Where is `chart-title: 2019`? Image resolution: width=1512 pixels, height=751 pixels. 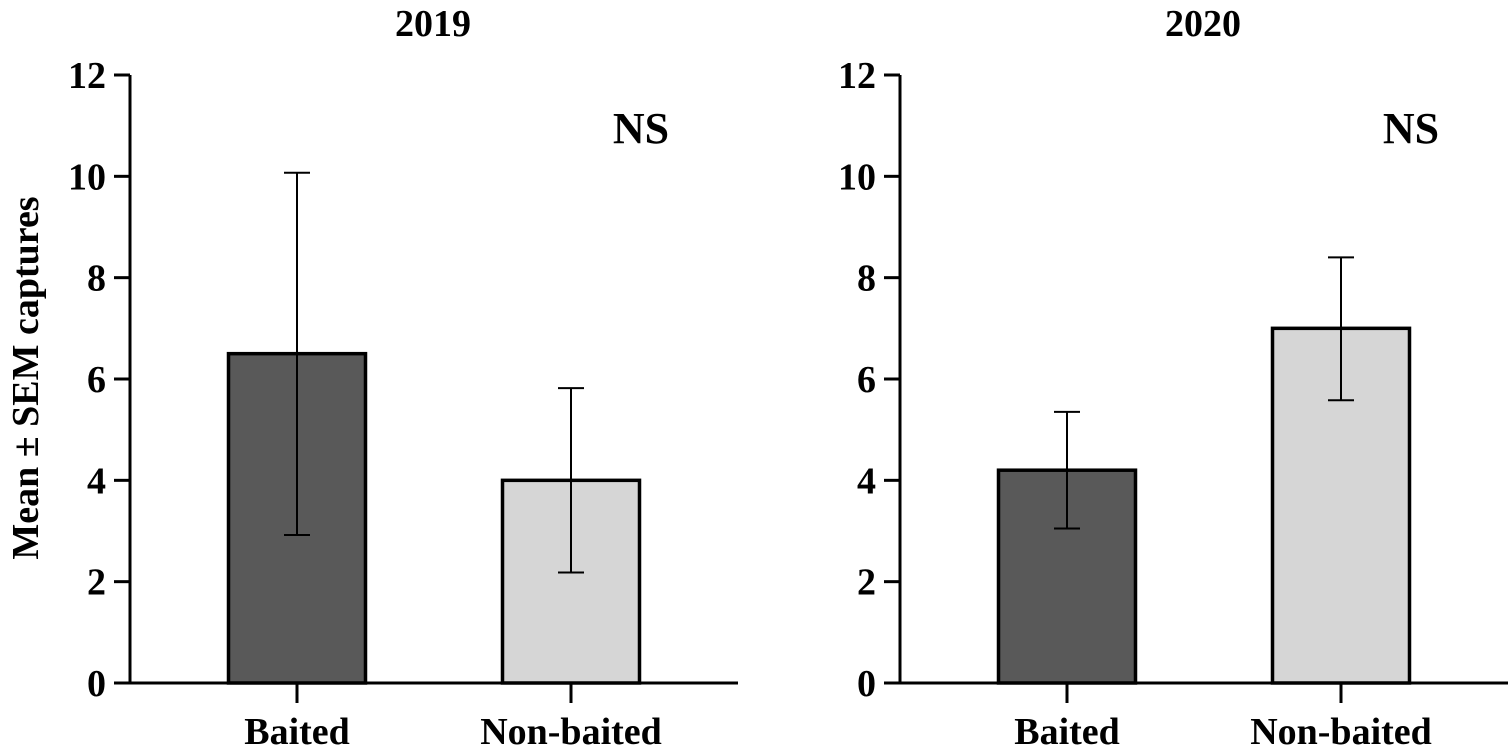
chart-title: 2019 is located at coordinates (433, 24).